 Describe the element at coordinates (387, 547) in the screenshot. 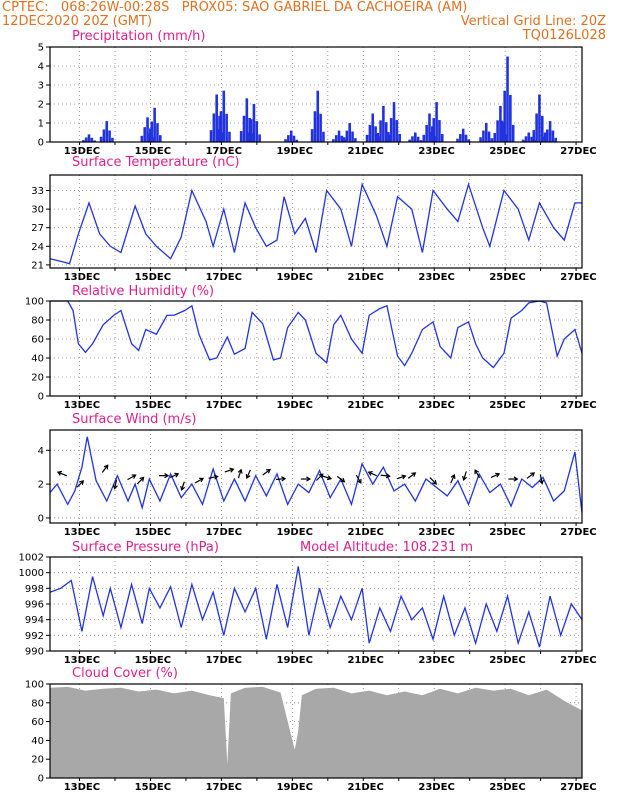

I see `model-altitude: Model Altitude: 108.231 m` at that location.